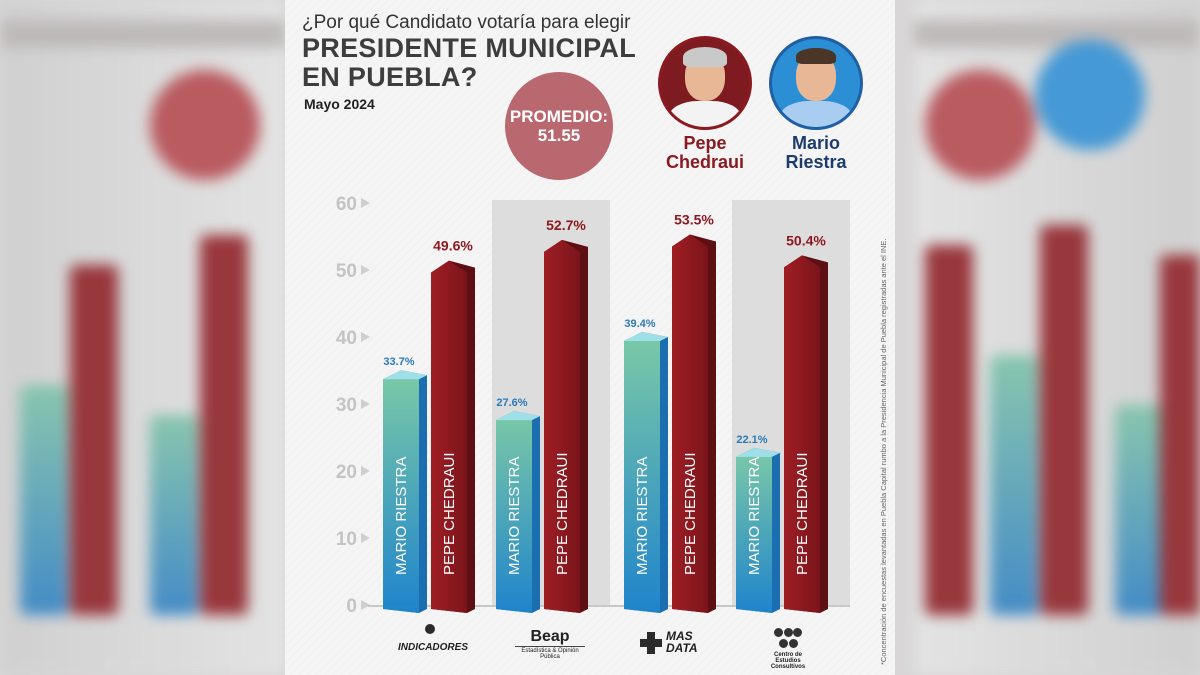 The width and height of the screenshot is (1200, 675). I want to click on data-label-pepe-chedraui: 49.6%, so click(453, 246).